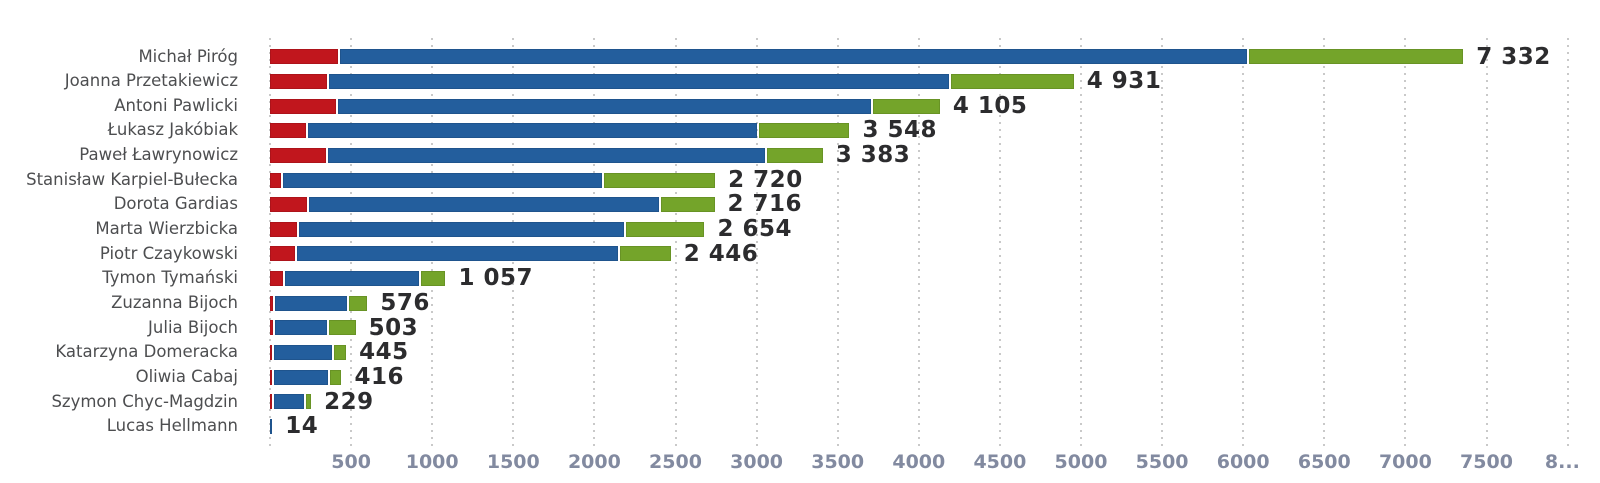  Describe the element at coordinates (919, 462) in the screenshot. I see `x-tick-label: 4000` at that location.